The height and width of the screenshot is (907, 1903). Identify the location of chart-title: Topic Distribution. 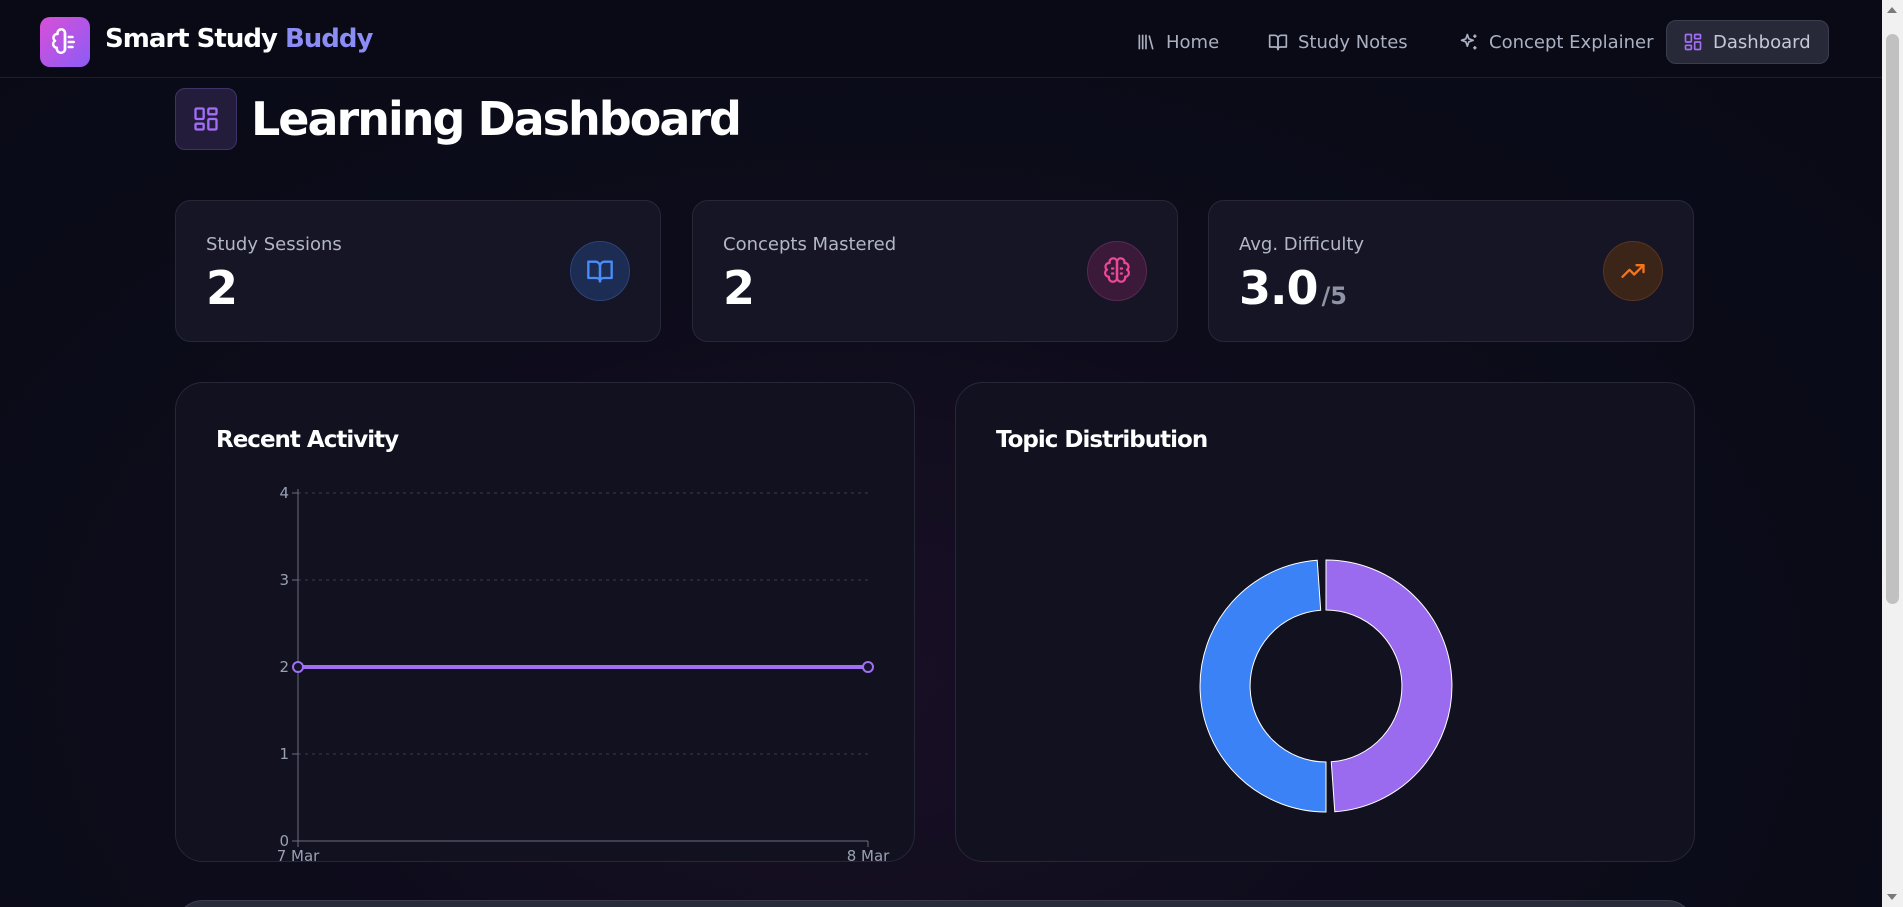
(1102, 440).